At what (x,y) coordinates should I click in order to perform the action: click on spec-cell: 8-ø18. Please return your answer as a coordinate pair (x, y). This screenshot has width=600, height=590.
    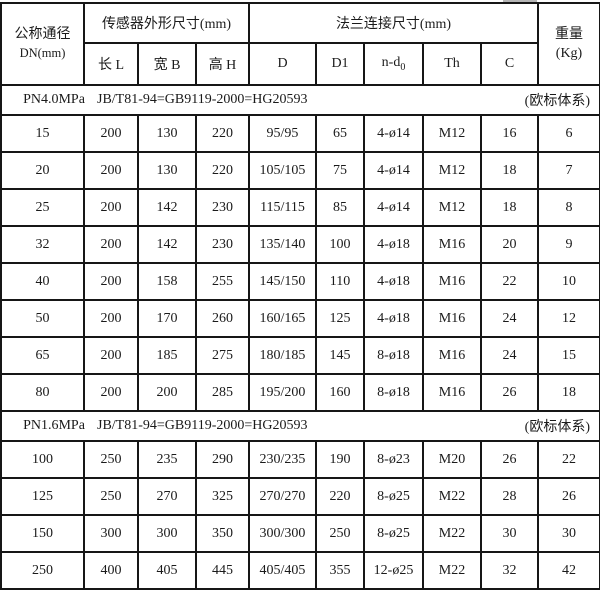
    Looking at the image, I should click on (393, 392).